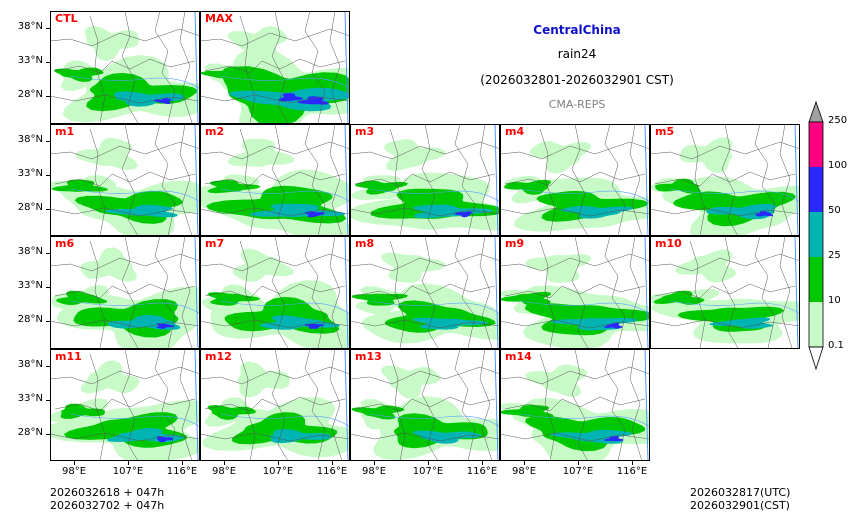  I want to click on panel-m10: m10, so click(725, 292).